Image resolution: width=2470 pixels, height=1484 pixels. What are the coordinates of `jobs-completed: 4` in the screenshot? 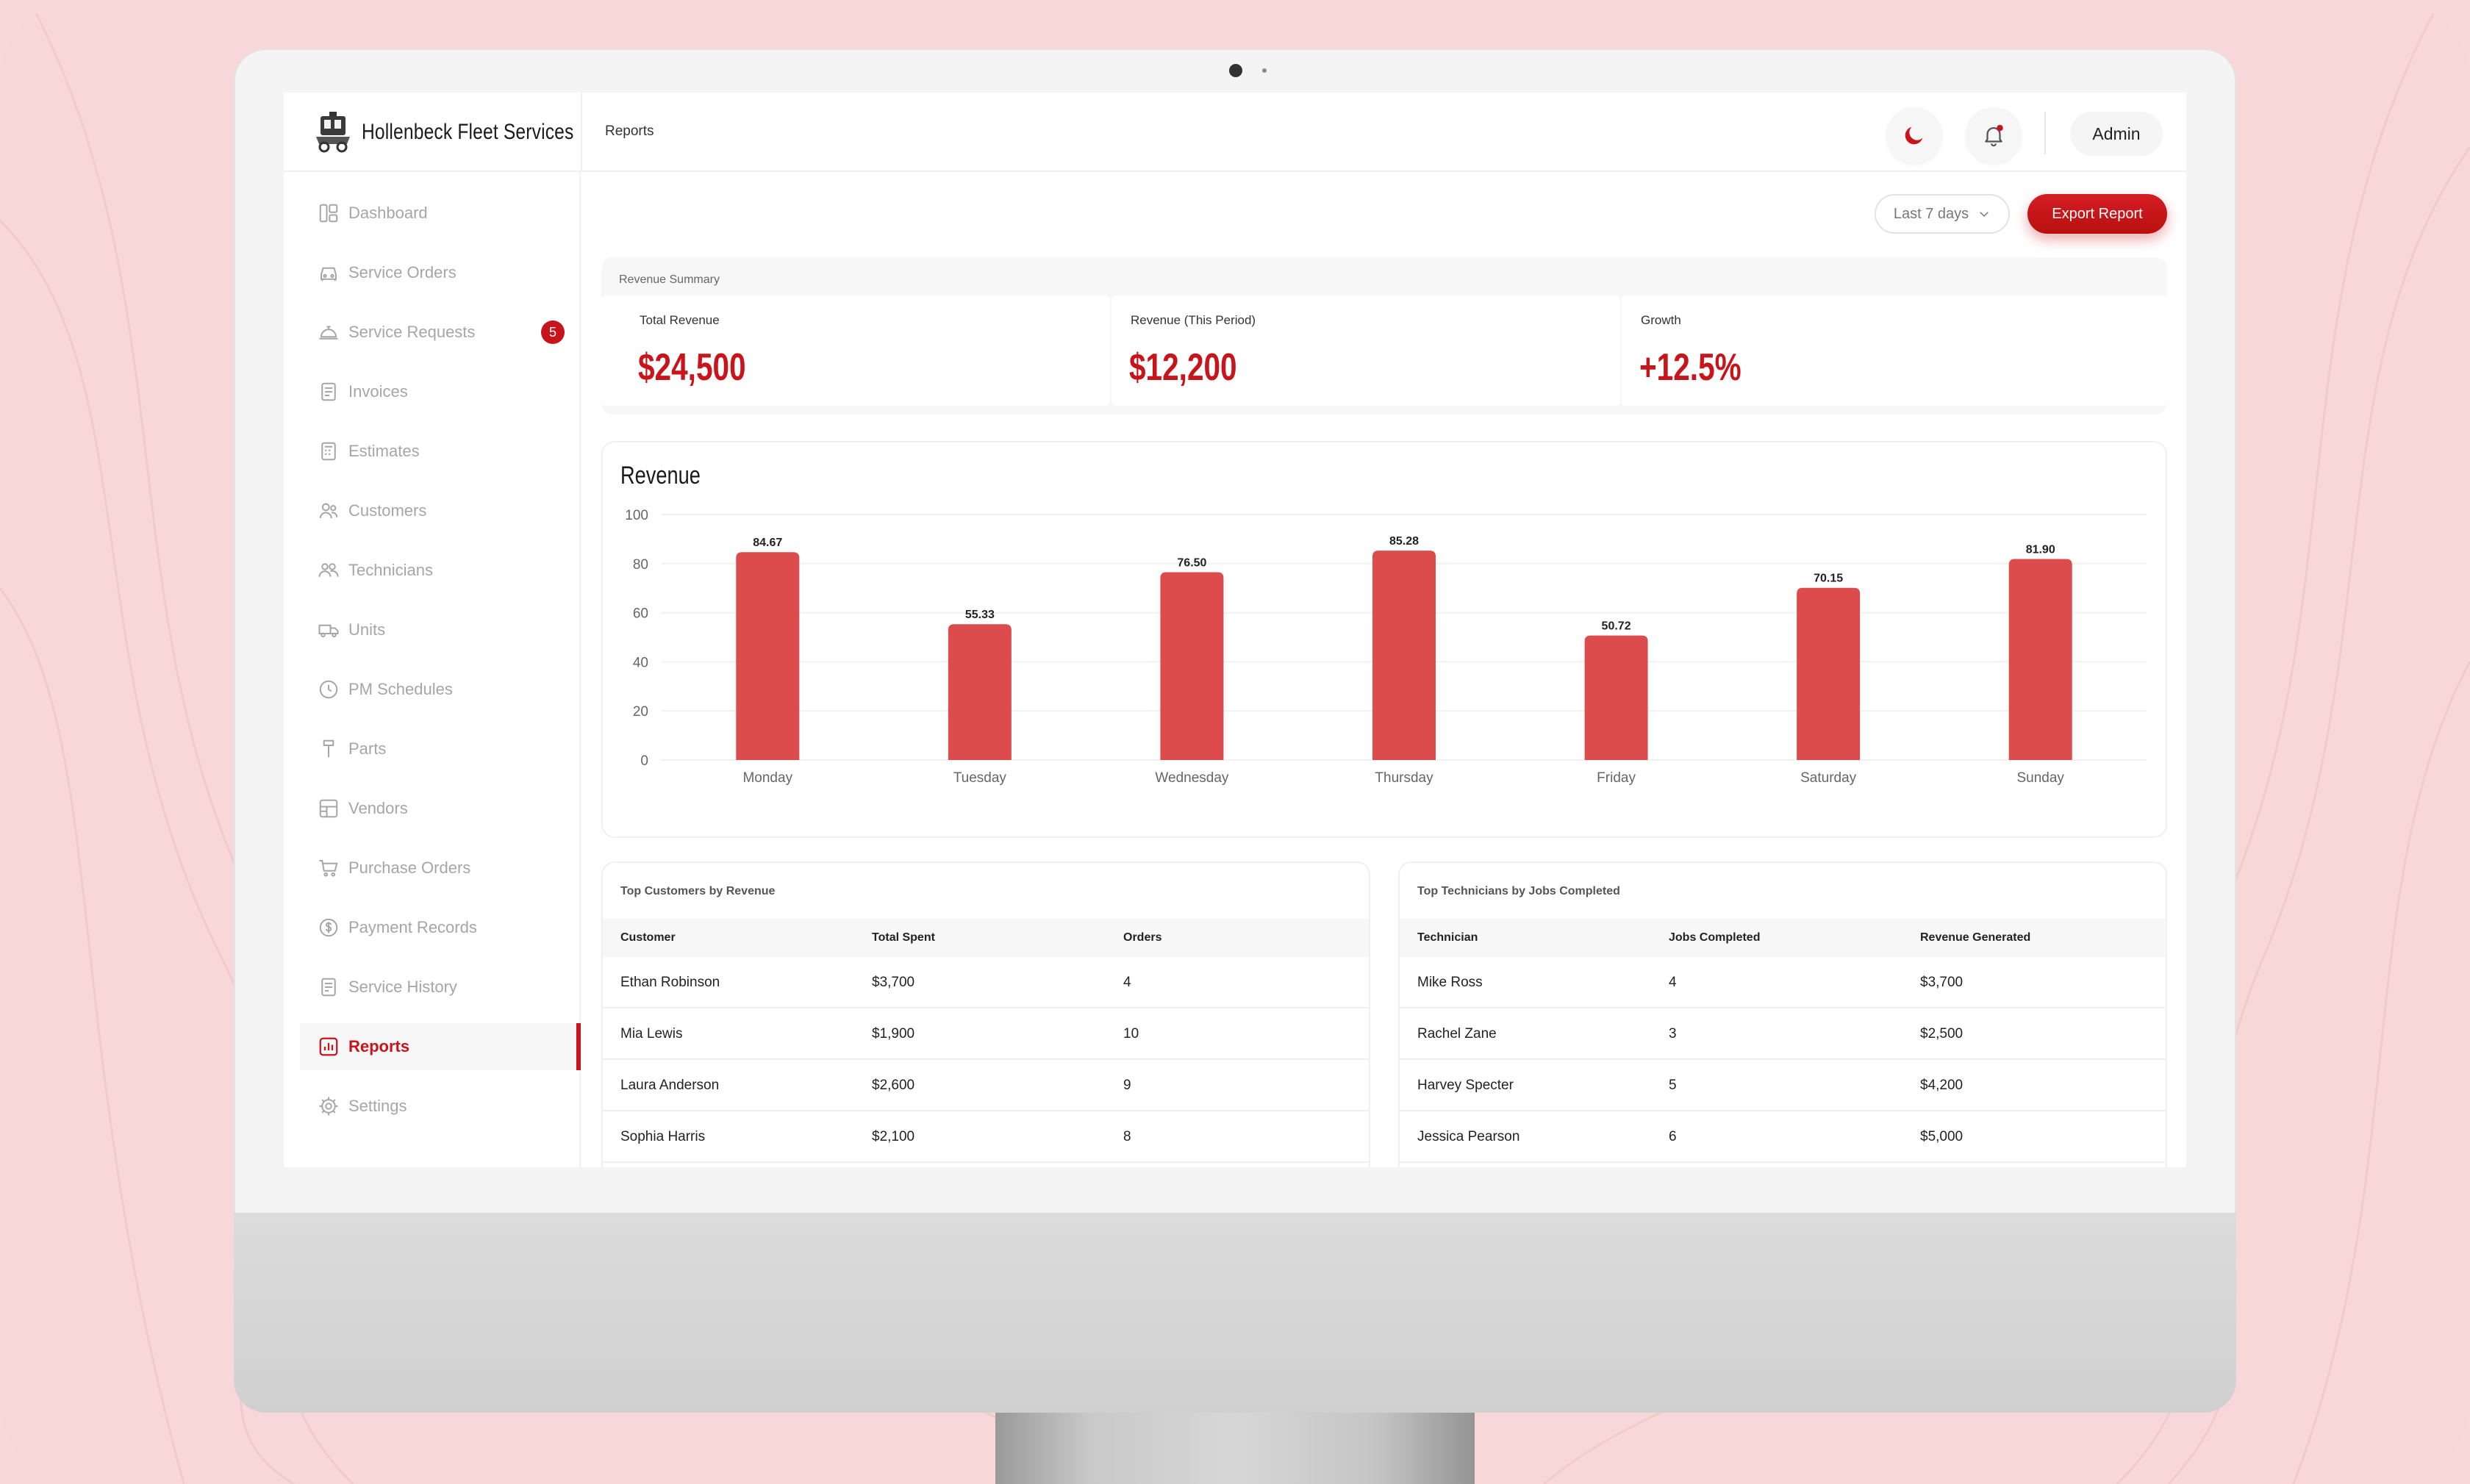 It's located at (1673, 982).